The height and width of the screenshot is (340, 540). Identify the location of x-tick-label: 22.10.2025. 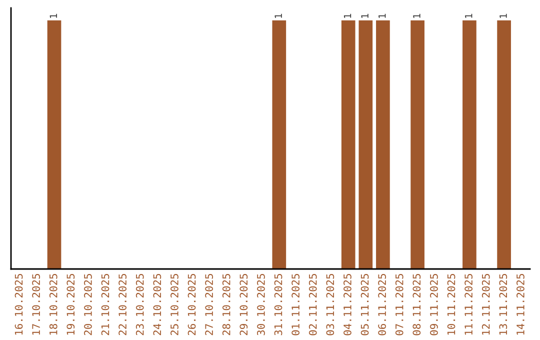
(122, 305).